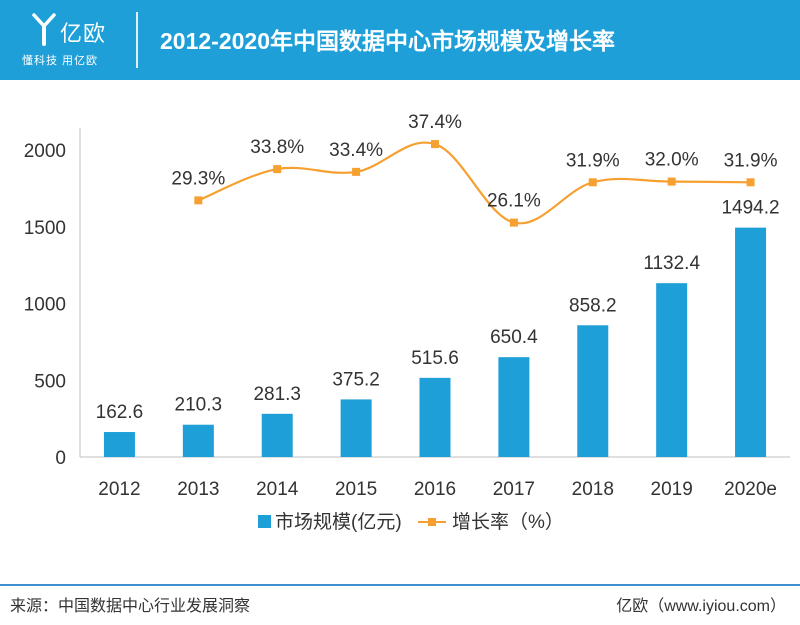  Describe the element at coordinates (60, 61) in the screenshot. I see `logo-slogan: 懂科技 用亿欧` at that location.